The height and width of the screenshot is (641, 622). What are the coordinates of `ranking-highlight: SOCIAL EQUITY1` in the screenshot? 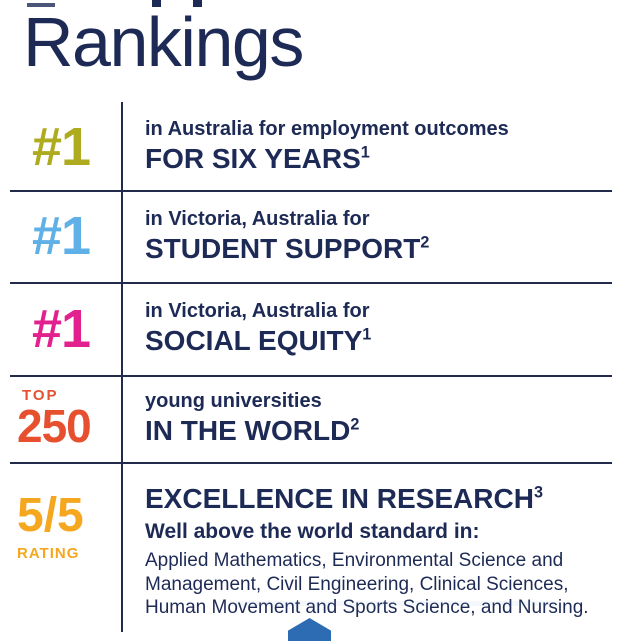 It's located at (258, 341).